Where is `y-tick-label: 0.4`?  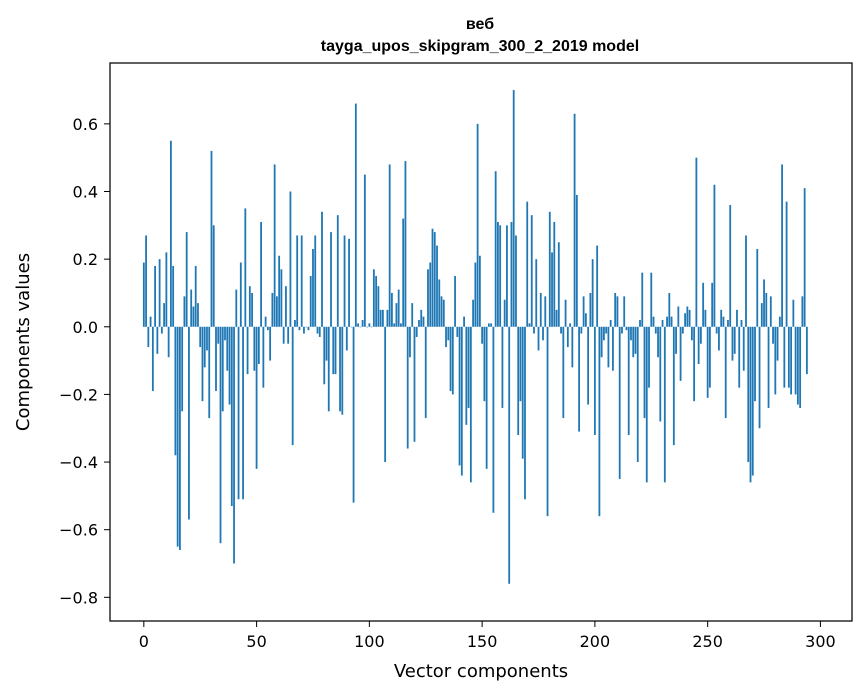
y-tick-label: 0.4 is located at coordinates (85, 192).